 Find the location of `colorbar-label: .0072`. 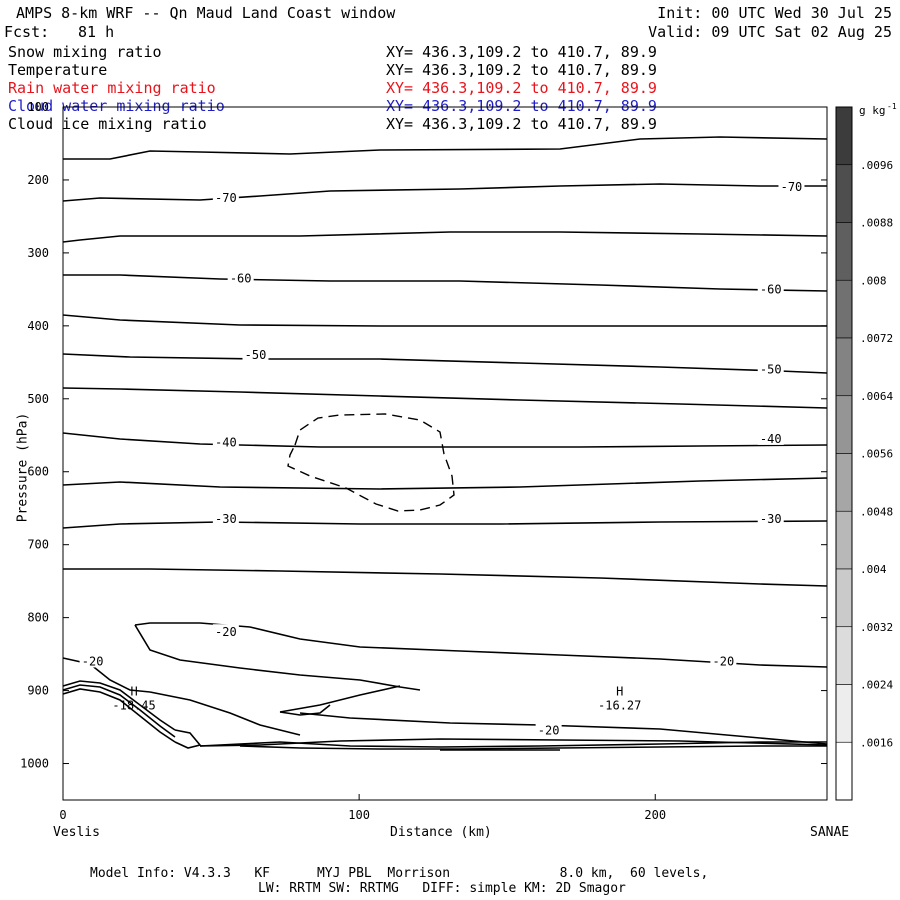

colorbar-label: .0072 is located at coordinates (876, 338).